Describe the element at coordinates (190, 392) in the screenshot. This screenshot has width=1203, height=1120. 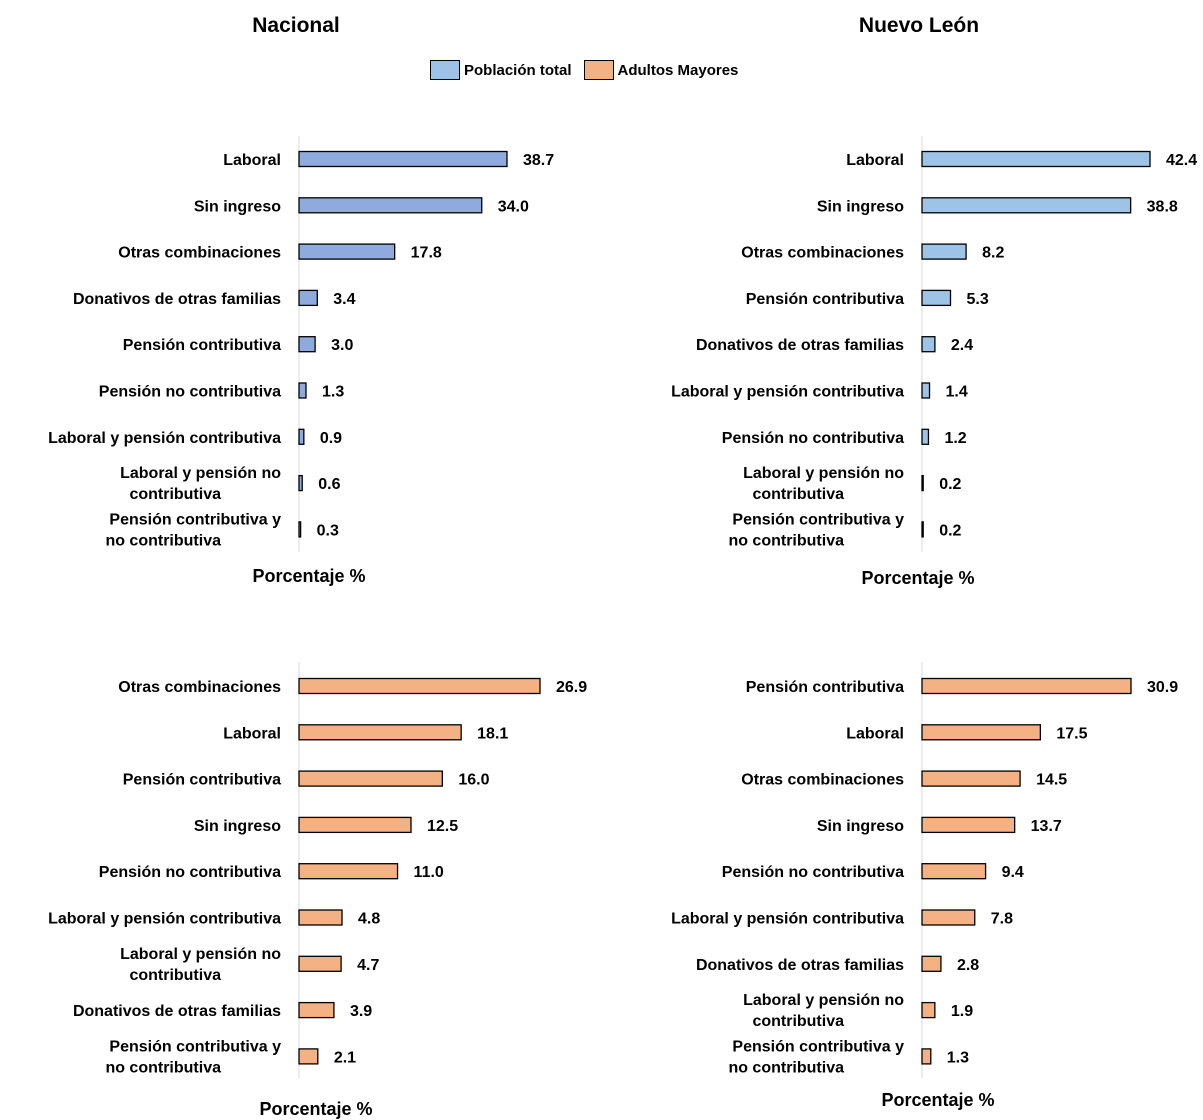
I see `panel0-category-label-5: Pensión no contributiva` at that location.